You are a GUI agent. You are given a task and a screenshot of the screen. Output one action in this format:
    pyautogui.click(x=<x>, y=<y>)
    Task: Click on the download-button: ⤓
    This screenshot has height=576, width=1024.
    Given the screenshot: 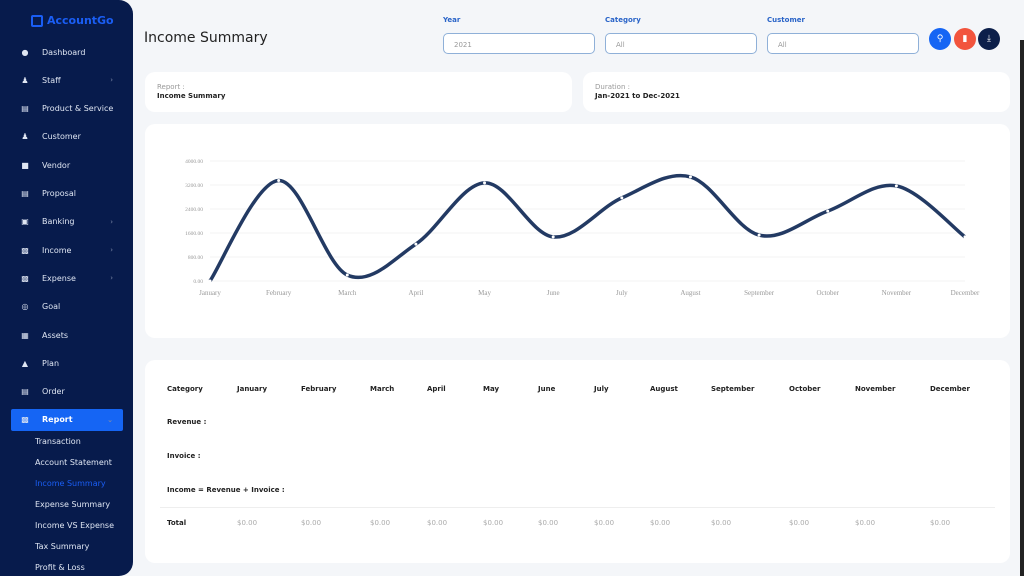 What is the action you would take?
    pyautogui.click(x=989, y=39)
    